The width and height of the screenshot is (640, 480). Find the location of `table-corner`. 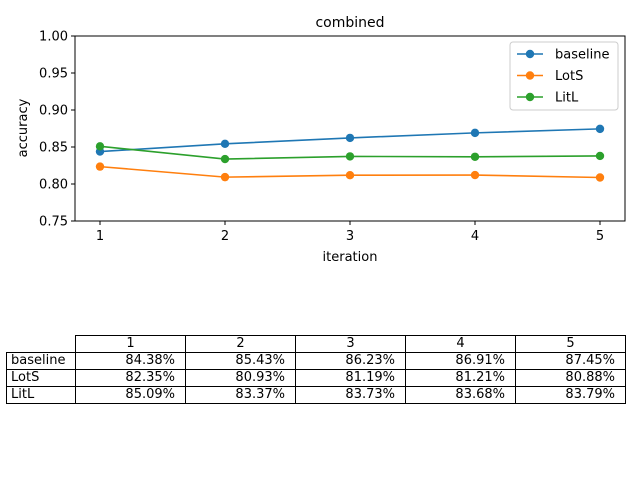

table-corner is located at coordinates (41, 344).